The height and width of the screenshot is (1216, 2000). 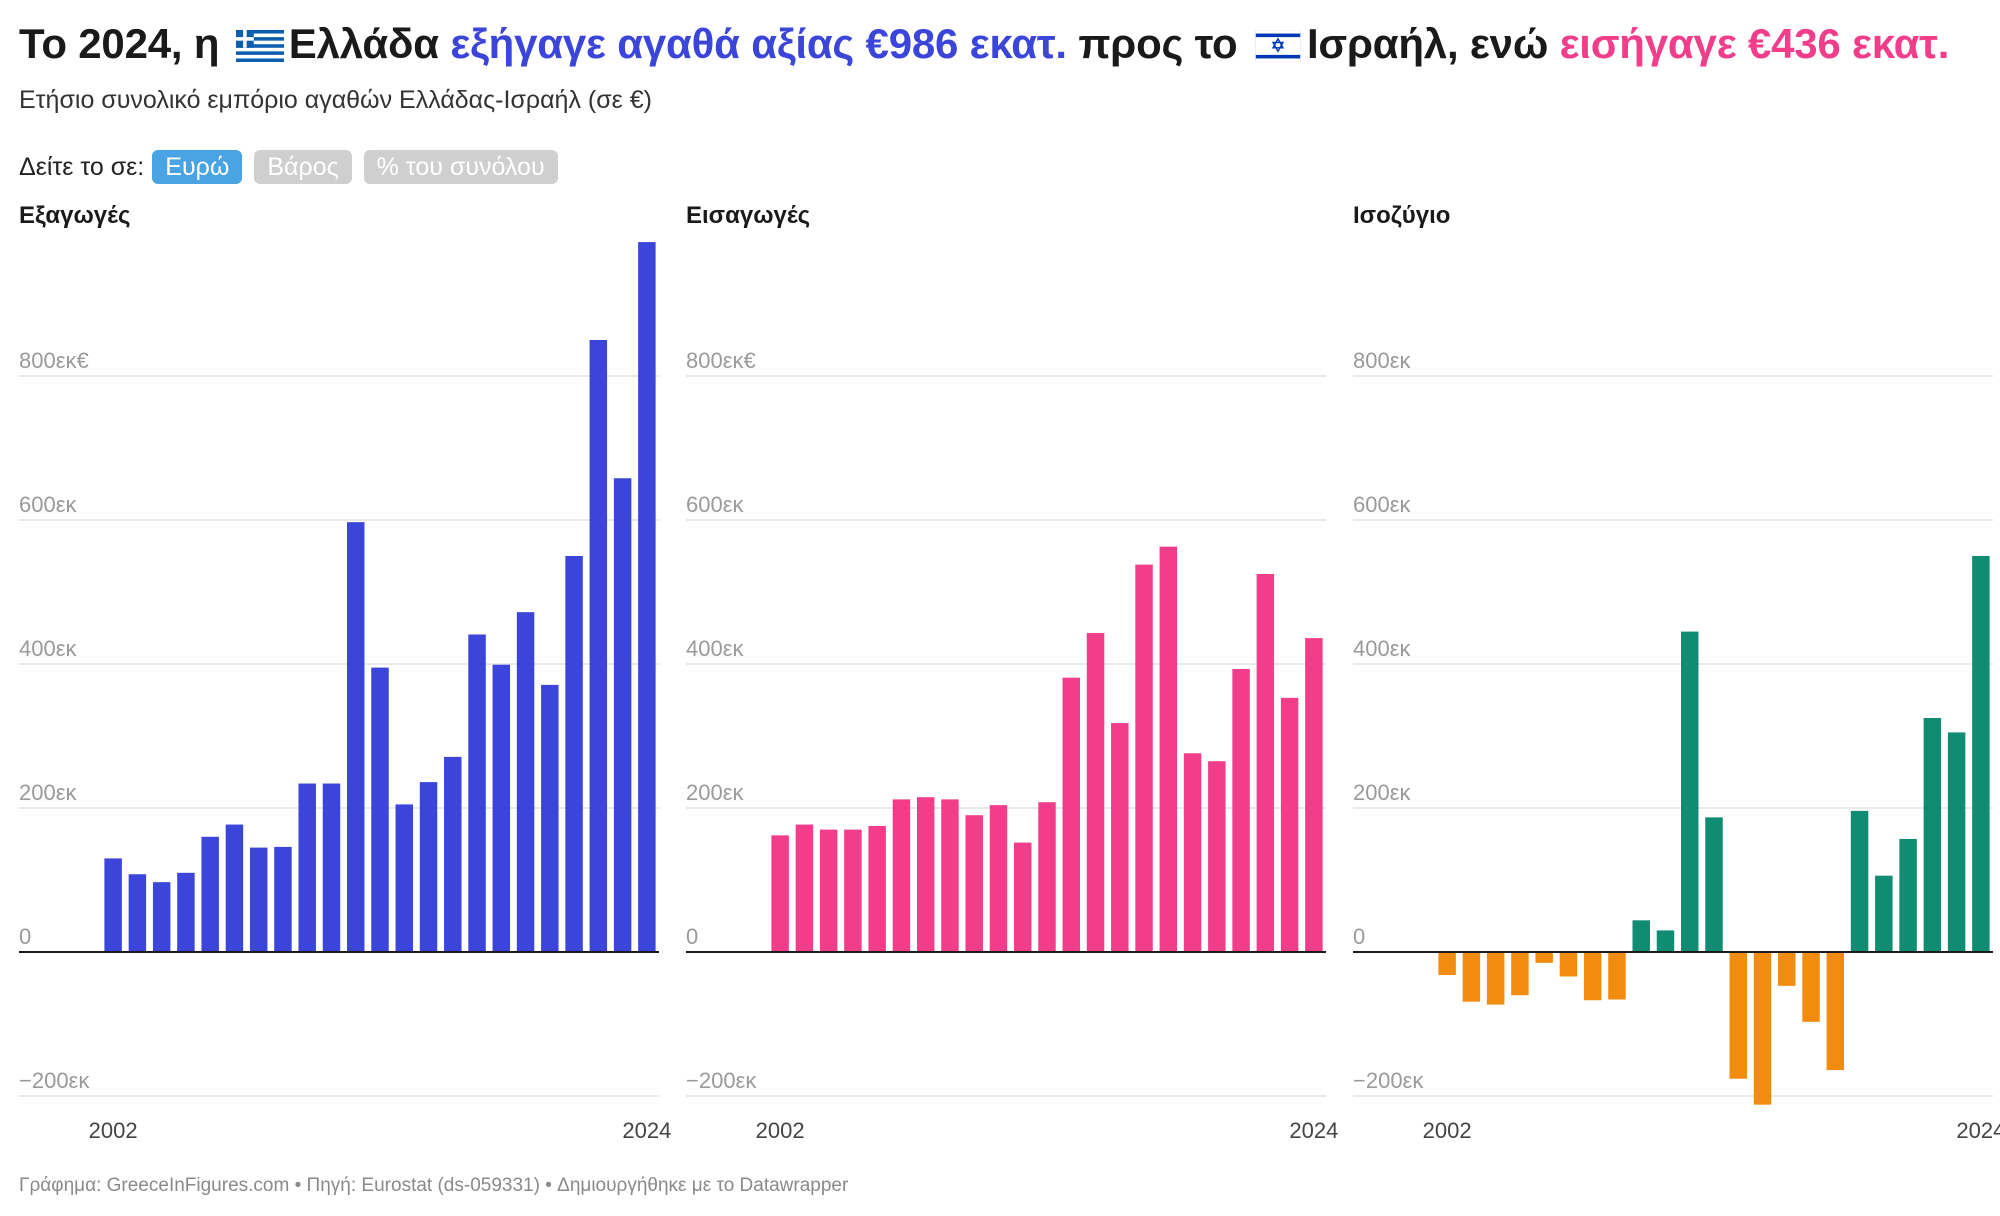 What do you see at coordinates (1762, 1028) in the screenshot?
I see `bar-balance-2015` at bounding box center [1762, 1028].